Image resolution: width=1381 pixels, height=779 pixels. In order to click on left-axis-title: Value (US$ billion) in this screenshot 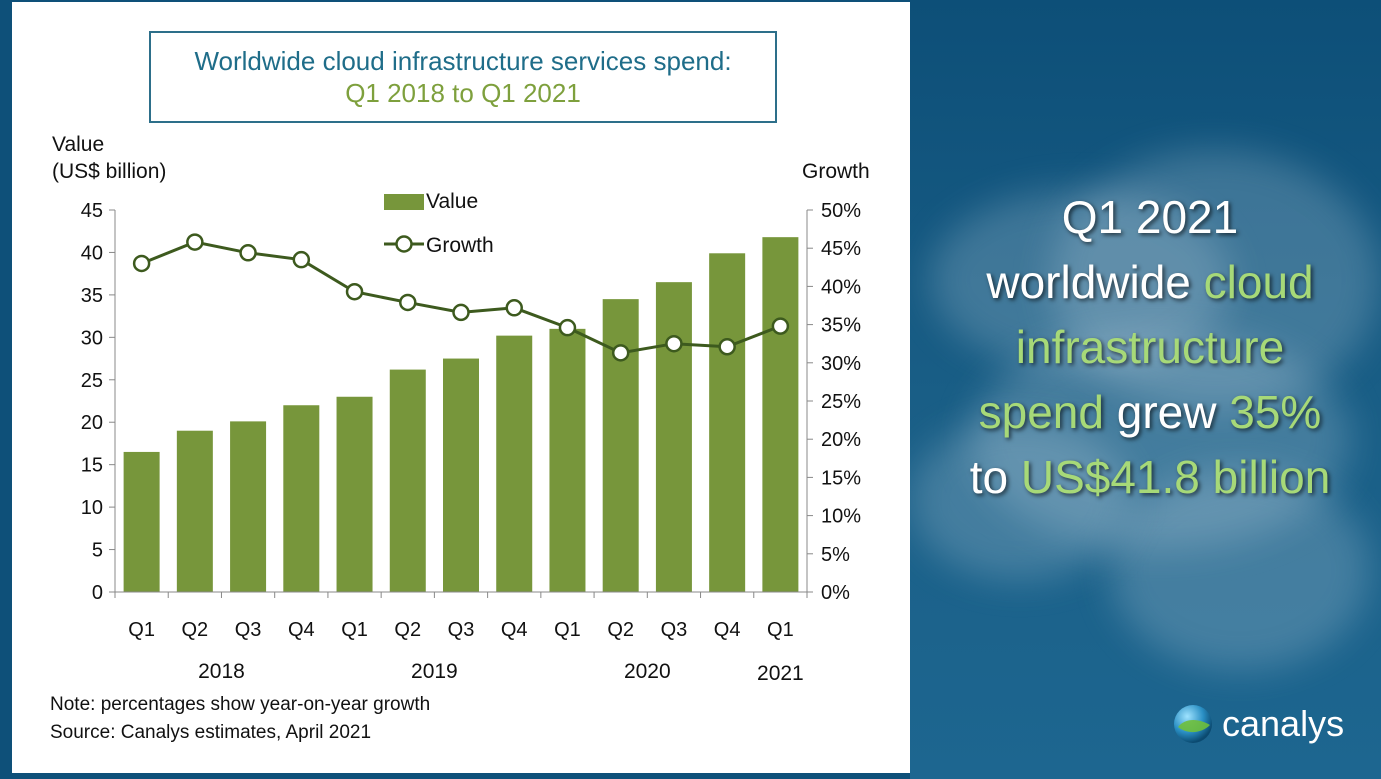, I will do `click(109, 158)`.